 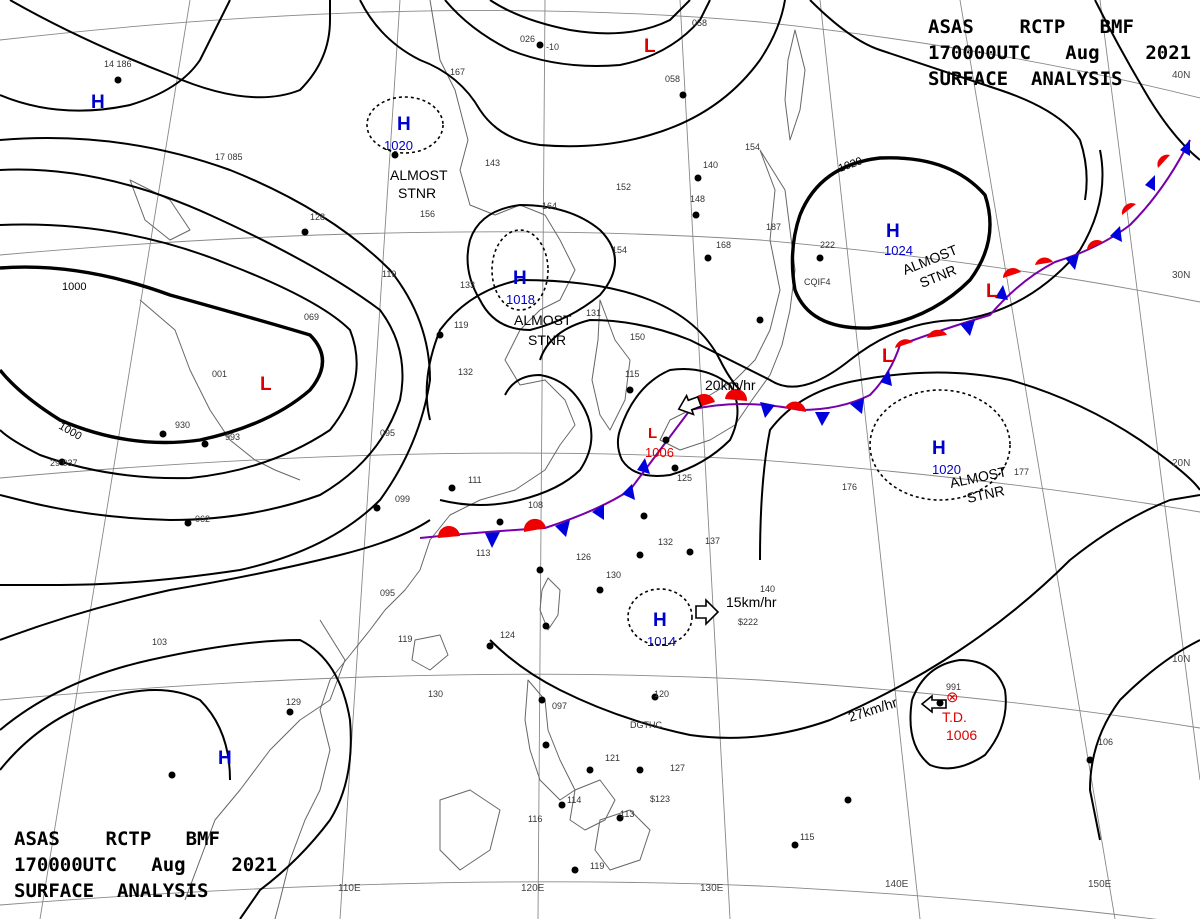 I want to click on station-value: 113, so click(x=483, y=553).